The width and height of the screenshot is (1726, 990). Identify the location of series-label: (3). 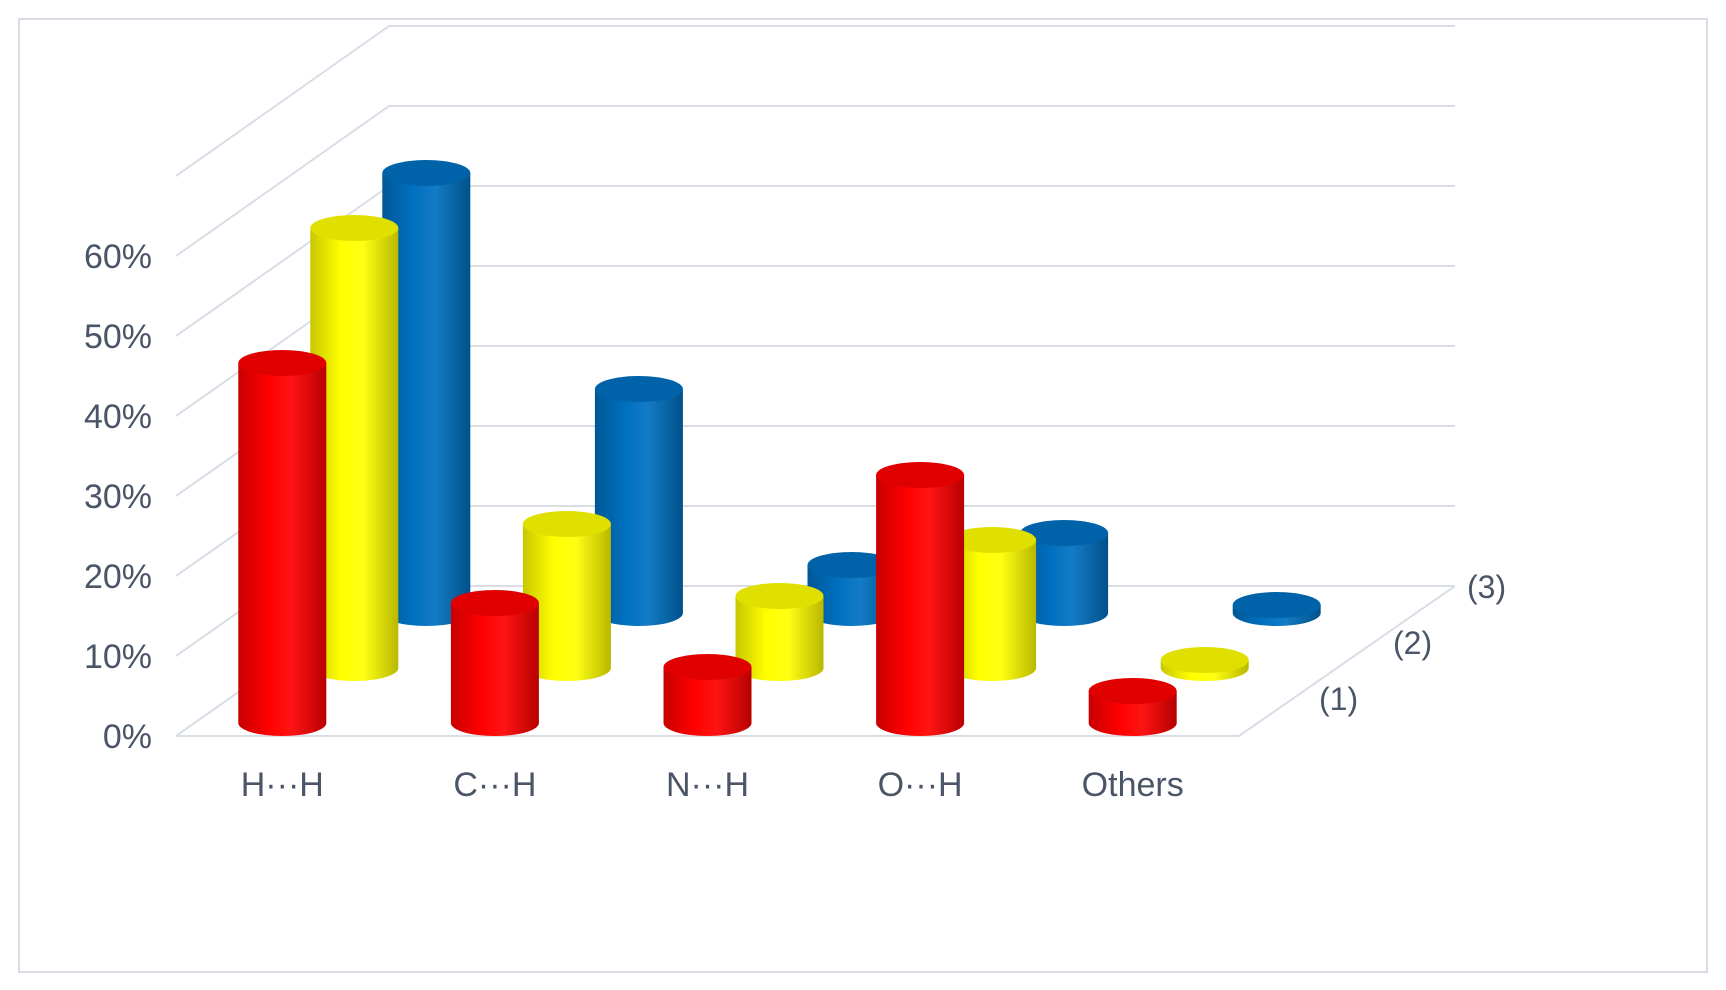
(1486, 587).